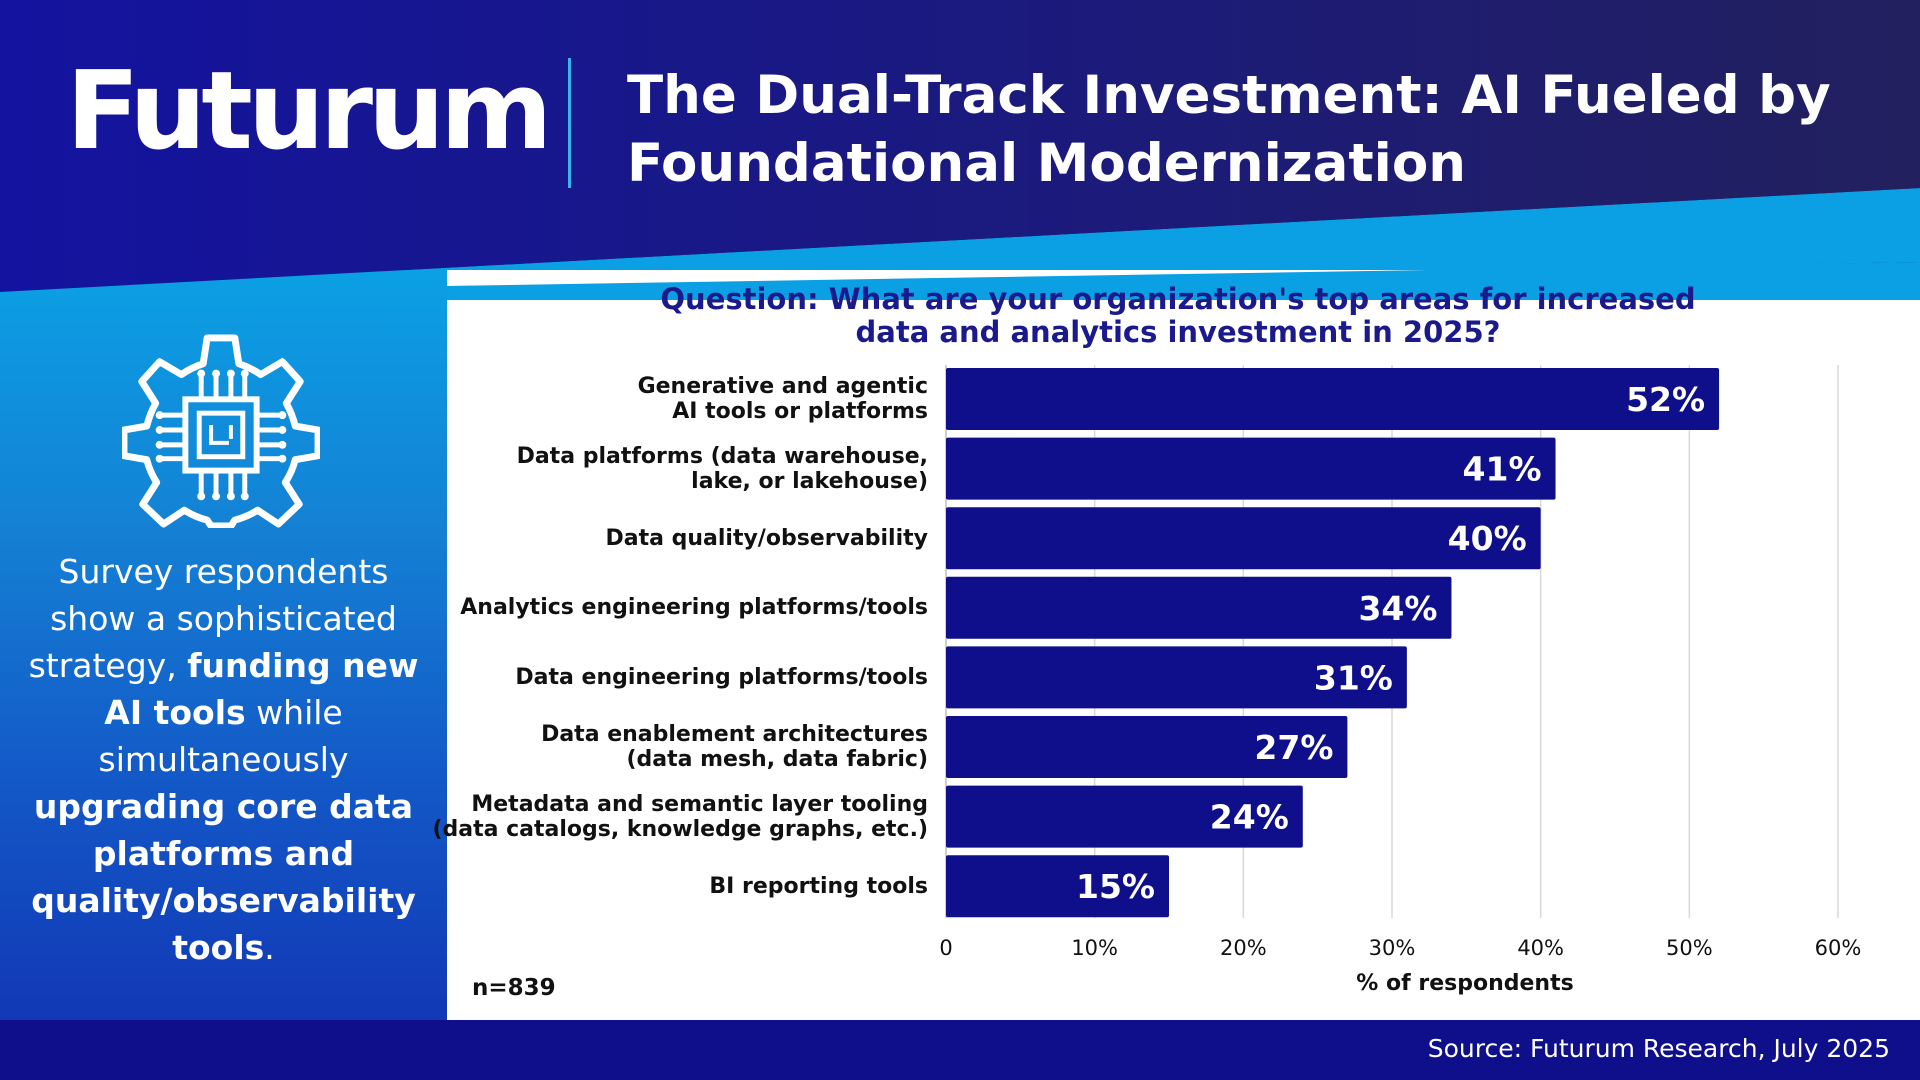 The image size is (1920, 1080). I want to click on category-label: BI reporting tools, so click(818, 886).